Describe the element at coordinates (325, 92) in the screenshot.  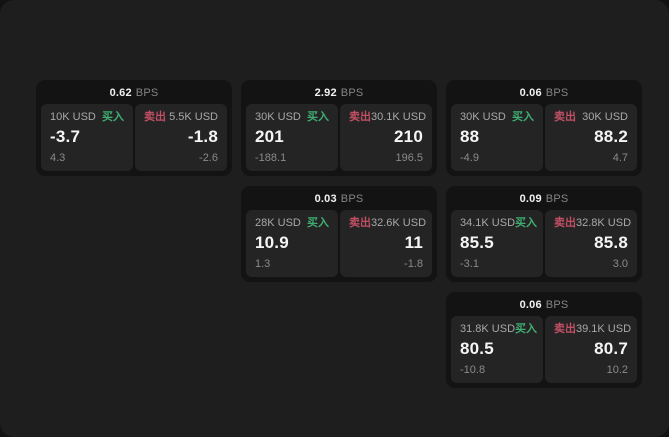
I see `bps-value: 2.92` at that location.